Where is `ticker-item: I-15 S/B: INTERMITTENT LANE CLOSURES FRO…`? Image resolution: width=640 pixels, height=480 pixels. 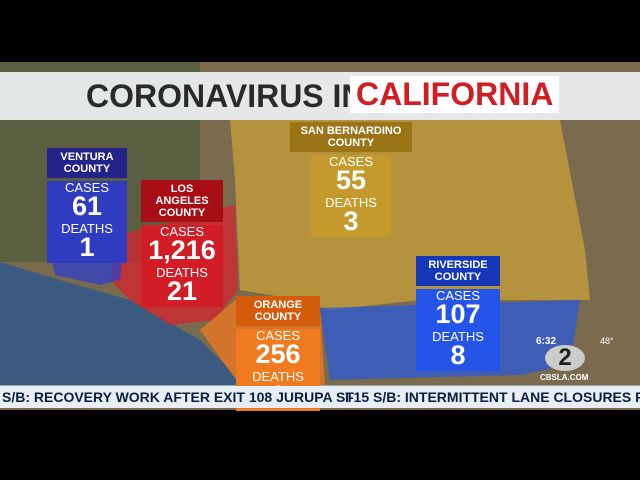
ticker-item: I-15 S/B: INTERMITTENT LANE CLOSURES FRO… is located at coordinates (492, 397).